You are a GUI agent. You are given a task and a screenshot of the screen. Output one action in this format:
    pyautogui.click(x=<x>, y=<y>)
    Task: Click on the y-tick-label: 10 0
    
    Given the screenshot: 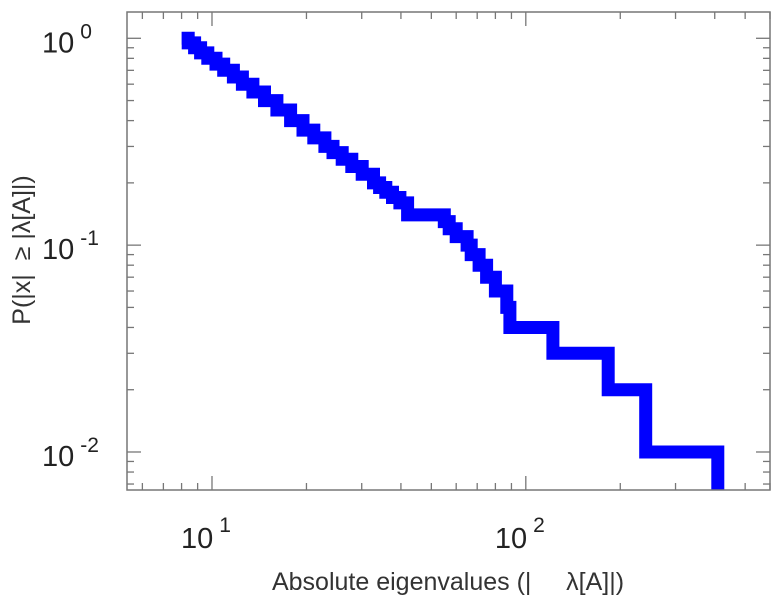 What is the action you would take?
    pyautogui.click(x=67, y=39)
    